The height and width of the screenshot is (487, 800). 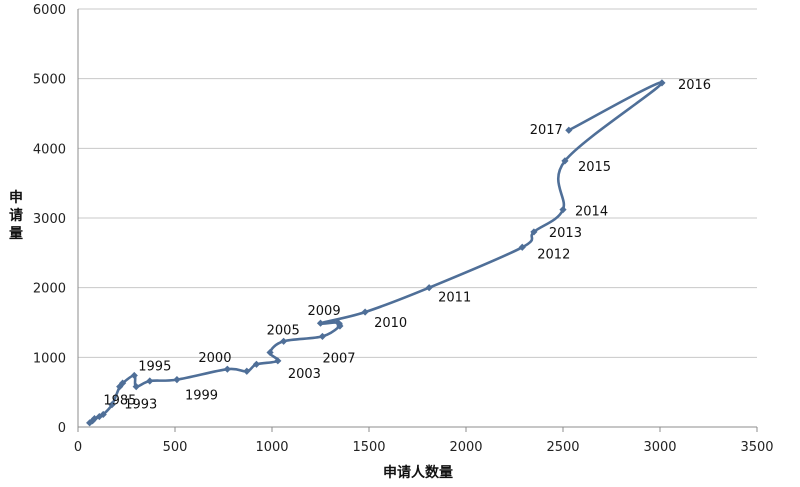 I want to click on x-tick-label: 1000, so click(x=271, y=447).